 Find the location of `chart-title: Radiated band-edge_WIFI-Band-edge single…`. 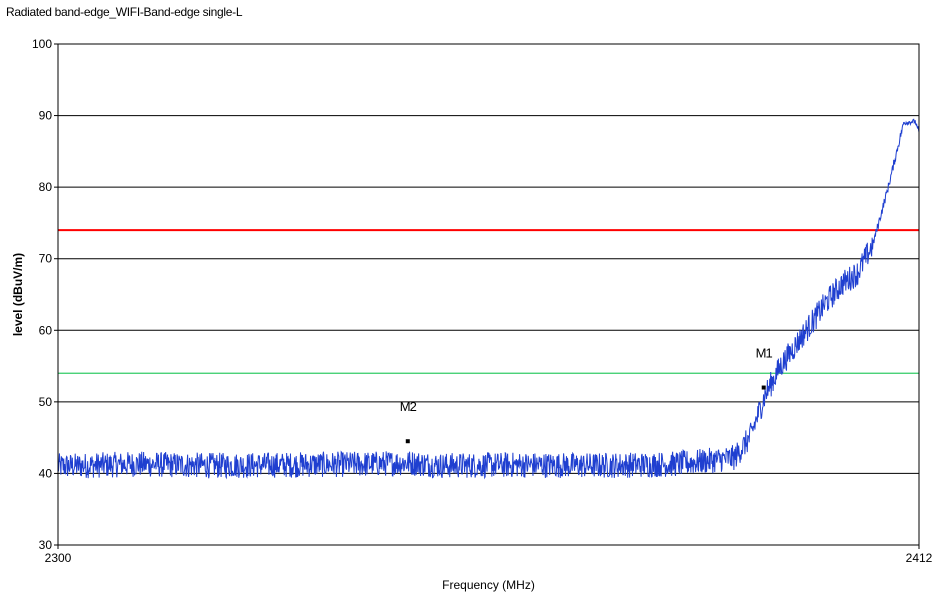

chart-title: Radiated band-edge_WIFI-Band-edge single… is located at coordinates (124, 12).